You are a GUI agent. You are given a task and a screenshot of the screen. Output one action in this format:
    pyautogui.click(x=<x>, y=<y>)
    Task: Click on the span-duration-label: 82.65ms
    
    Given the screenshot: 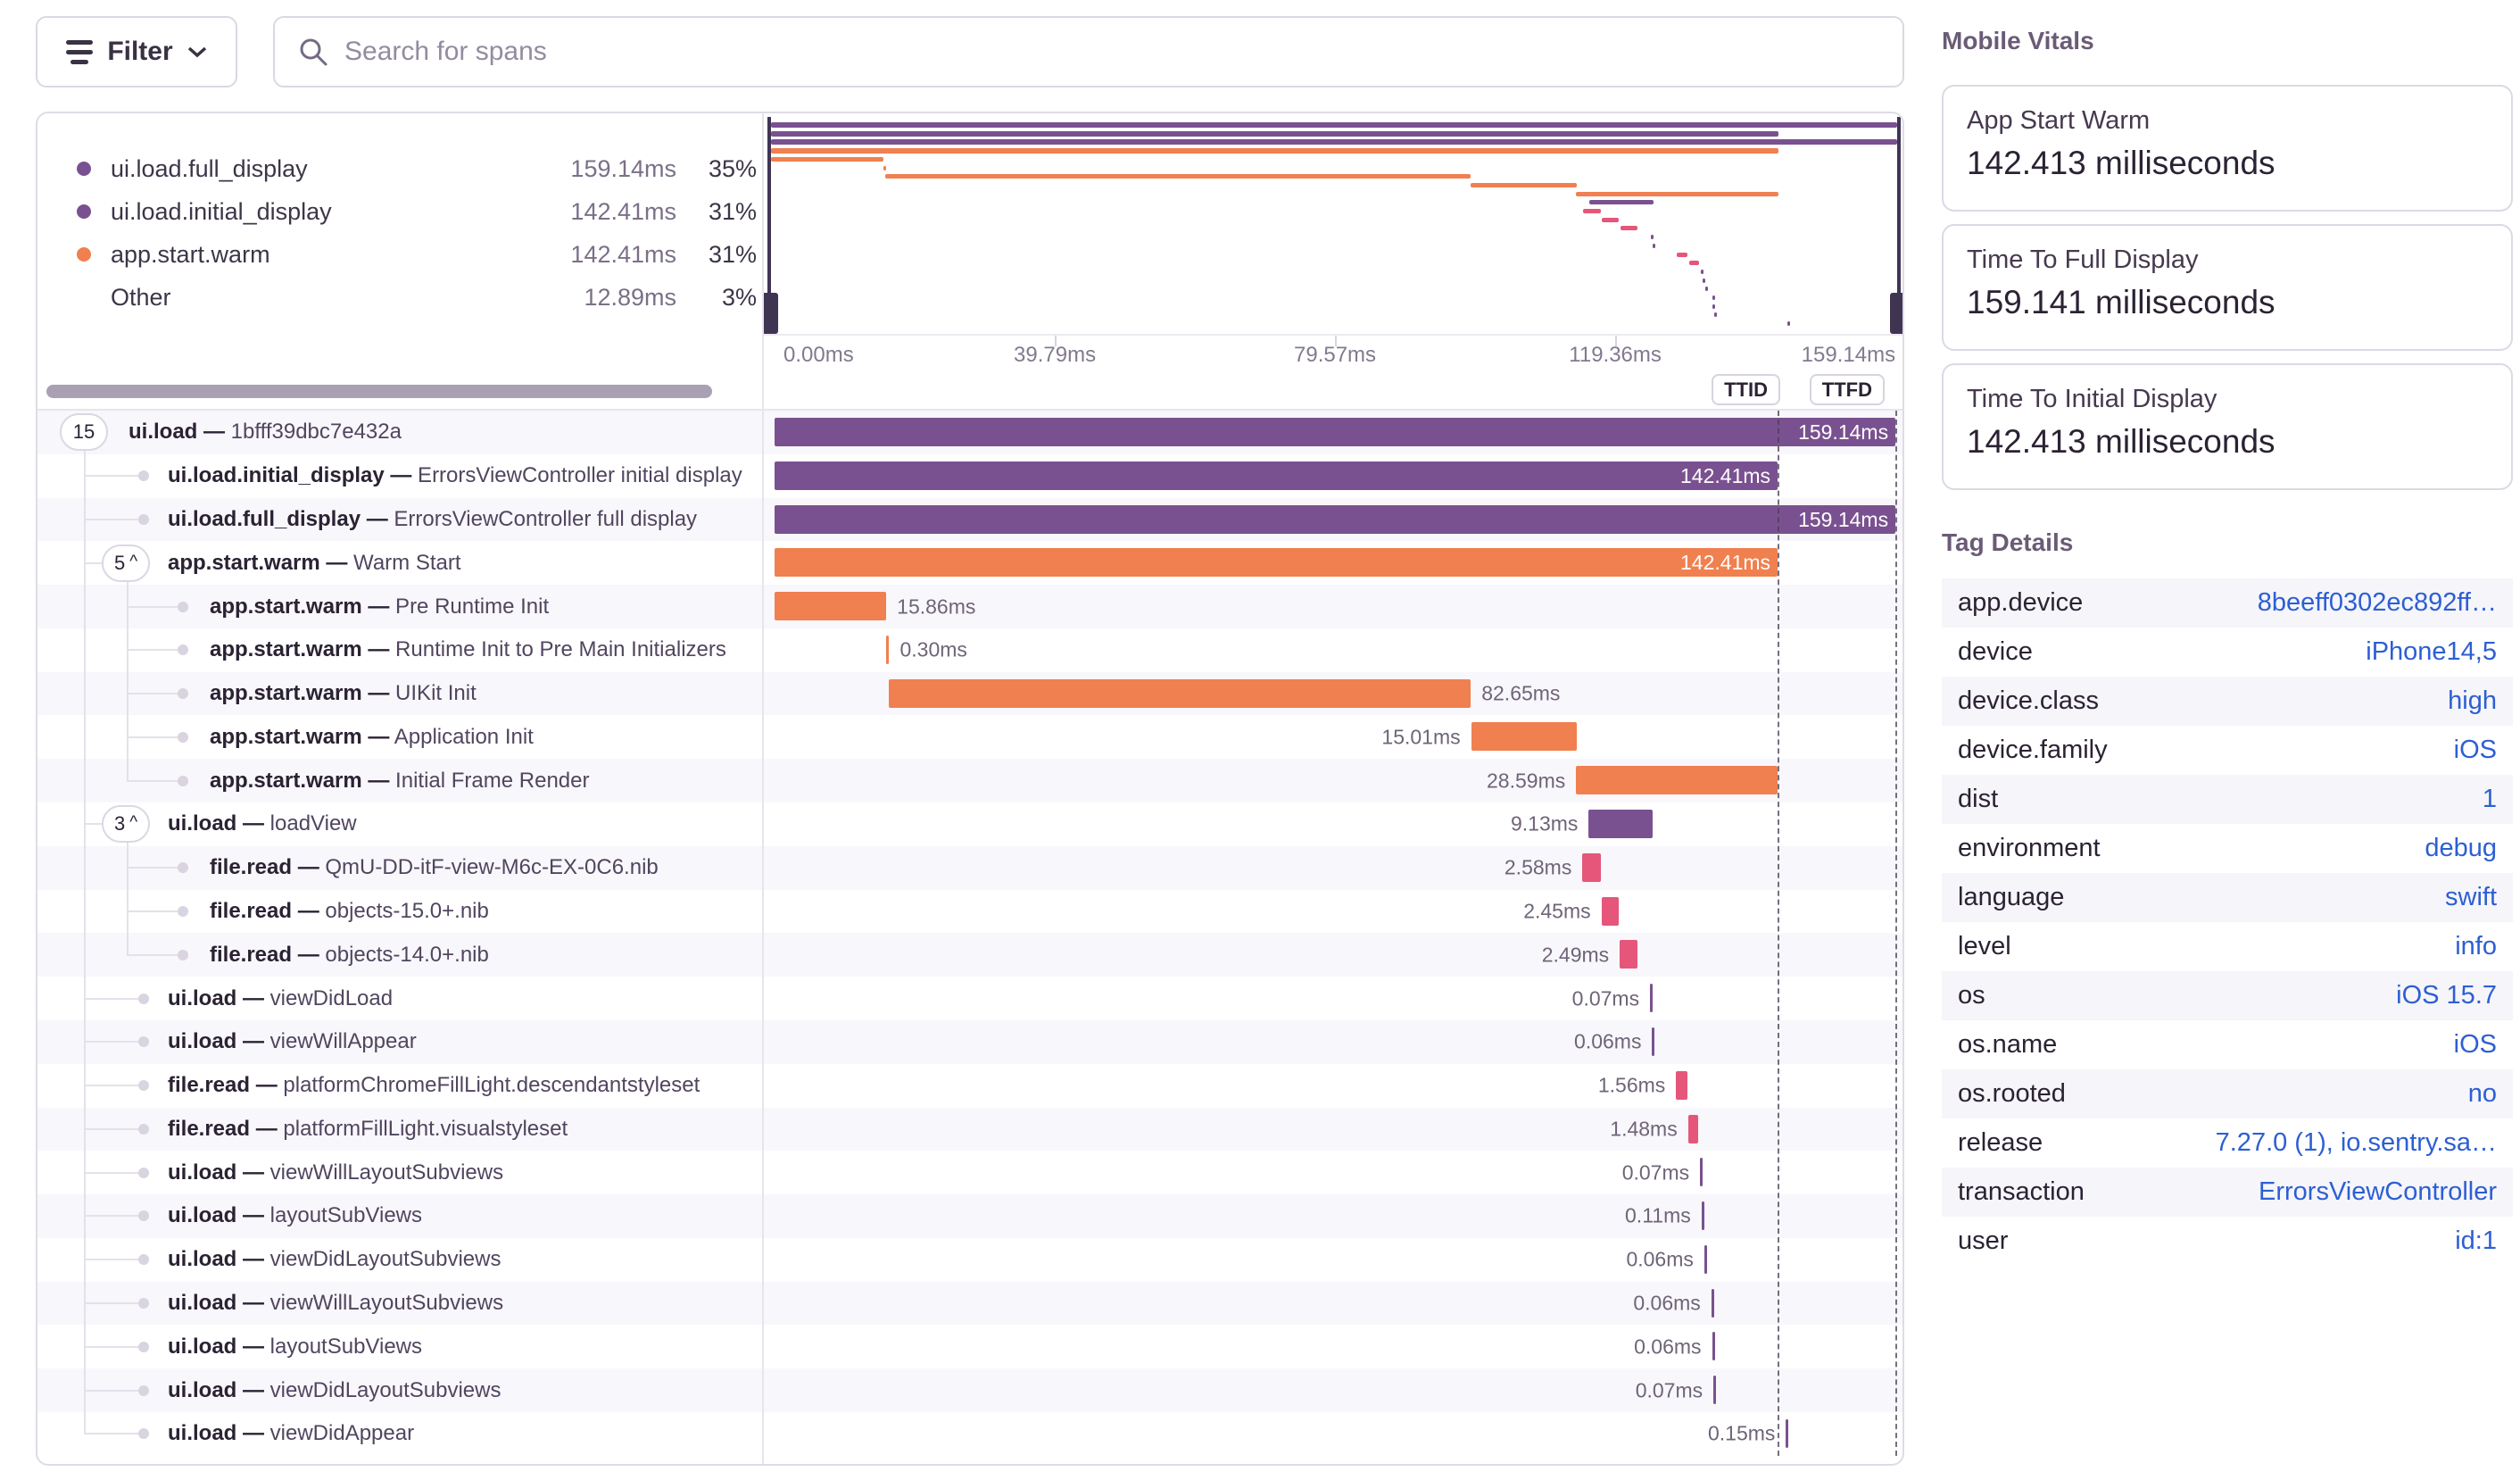 What is the action you would take?
    pyautogui.click(x=1521, y=693)
    